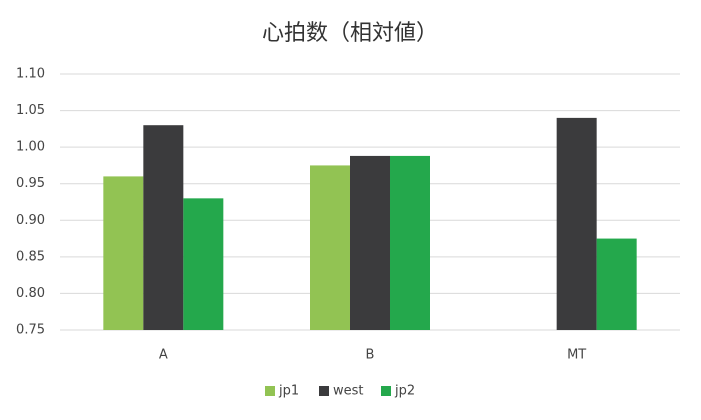 This screenshot has width=701, height=420. I want to click on y-tick-label: 0.90, so click(30, 220).